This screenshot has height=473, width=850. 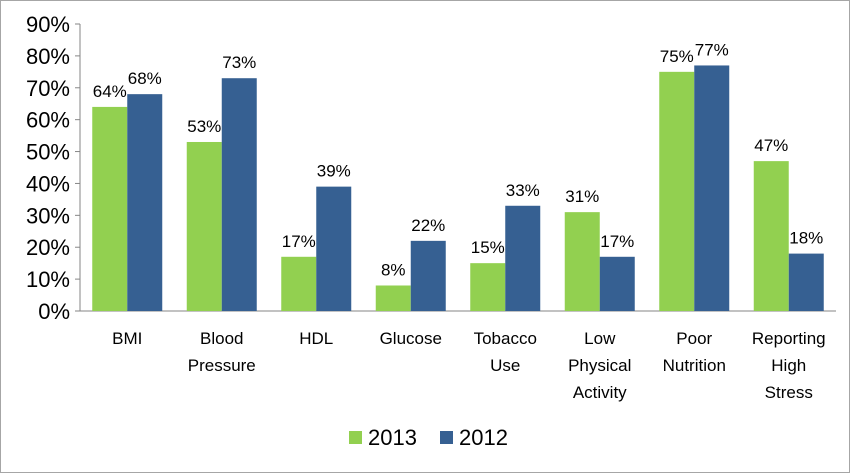 I want to click on x-category-label: Stress, so click(x=789, y=392).